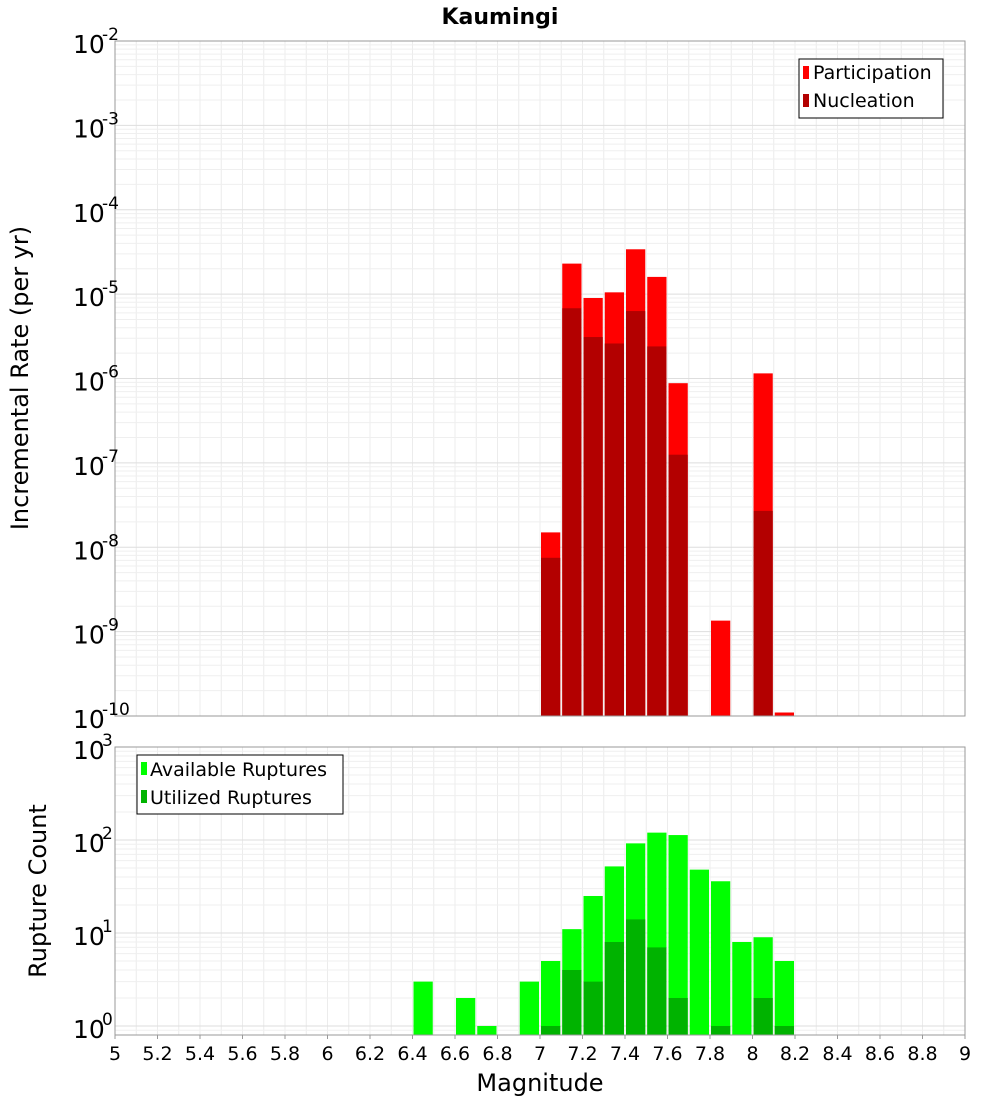 The width and height of the screenshot is (1000, 1100). I want to click on x-tick-label: 8.8, so click(922, 1054).